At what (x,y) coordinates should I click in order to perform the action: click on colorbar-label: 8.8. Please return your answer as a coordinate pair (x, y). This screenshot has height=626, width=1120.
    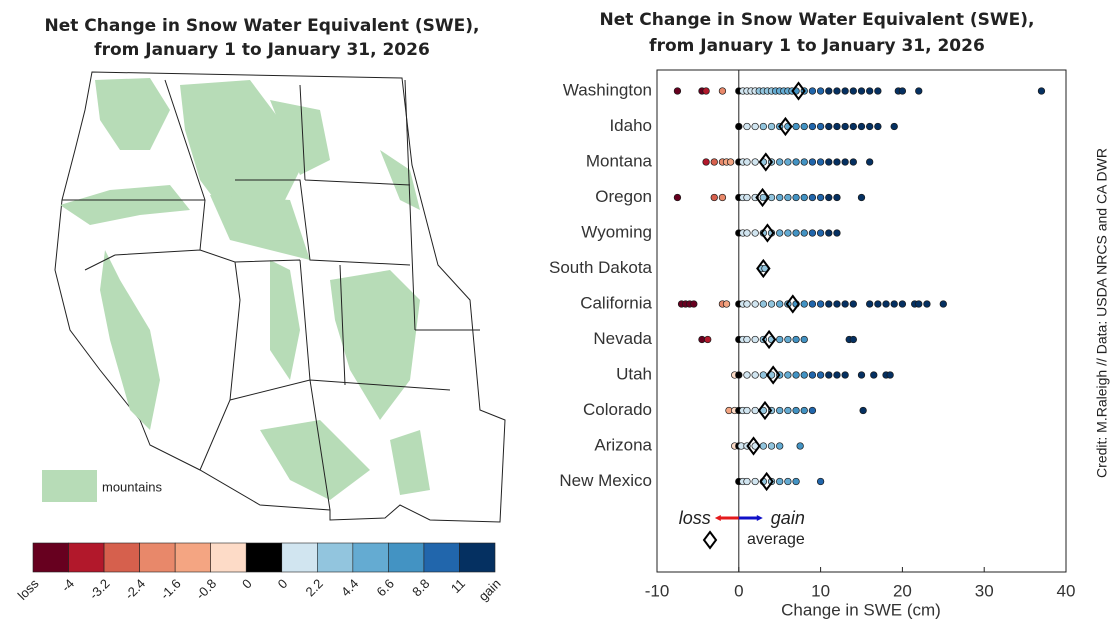
    Looking at the image, I should click on (420, 587).